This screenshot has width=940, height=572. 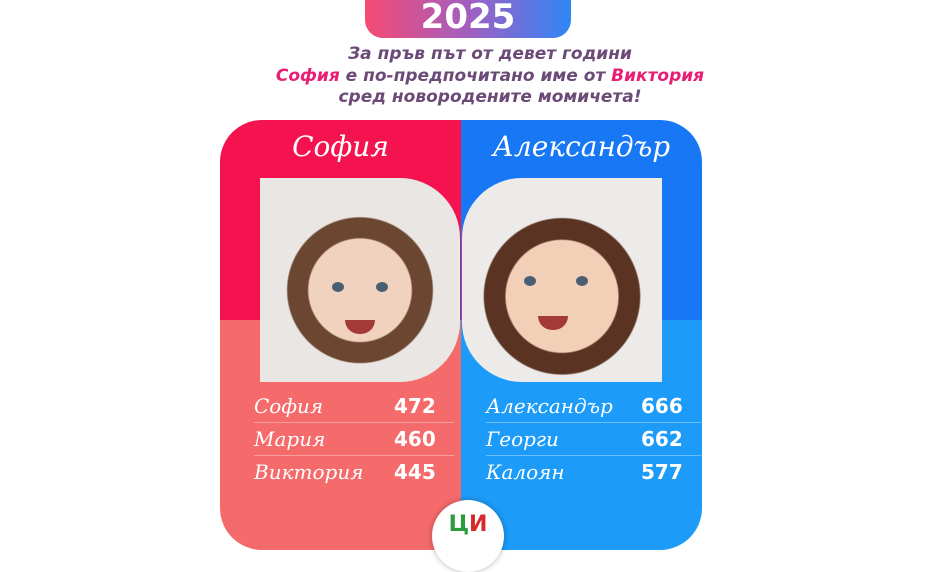 I want to click on headline-line-2: София е по-предпочитано име от Виктория, so click(x=490, y=77).